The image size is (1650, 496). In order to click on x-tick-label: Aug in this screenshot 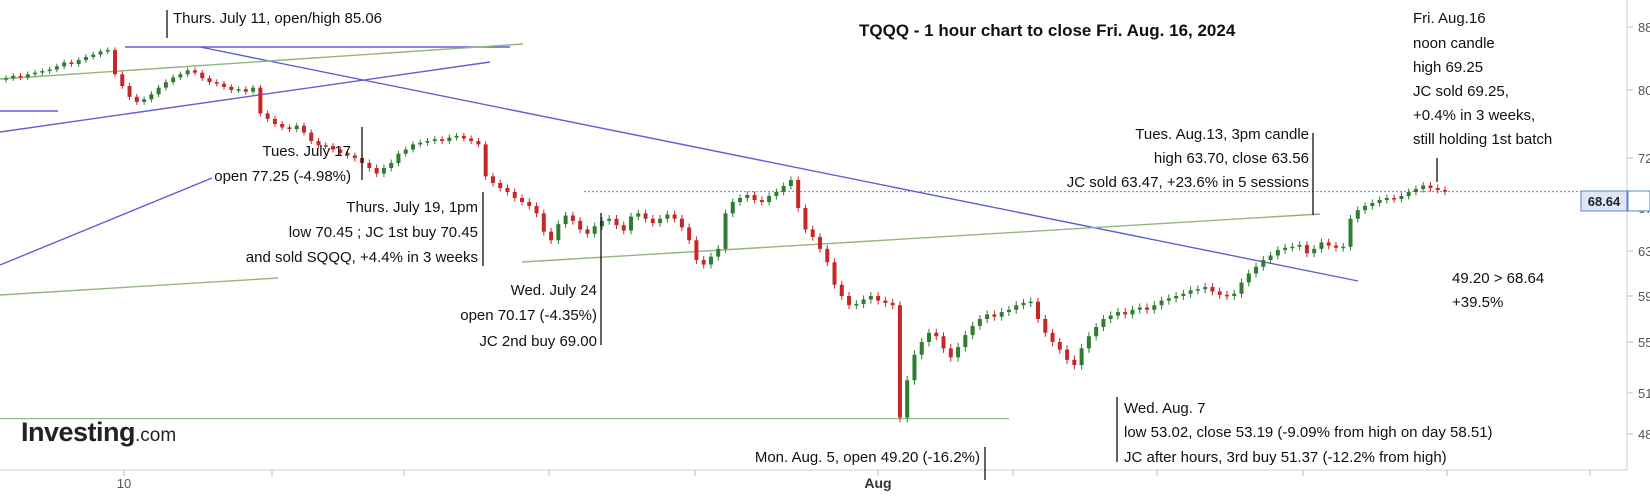, I will do `click(877, 483)`.